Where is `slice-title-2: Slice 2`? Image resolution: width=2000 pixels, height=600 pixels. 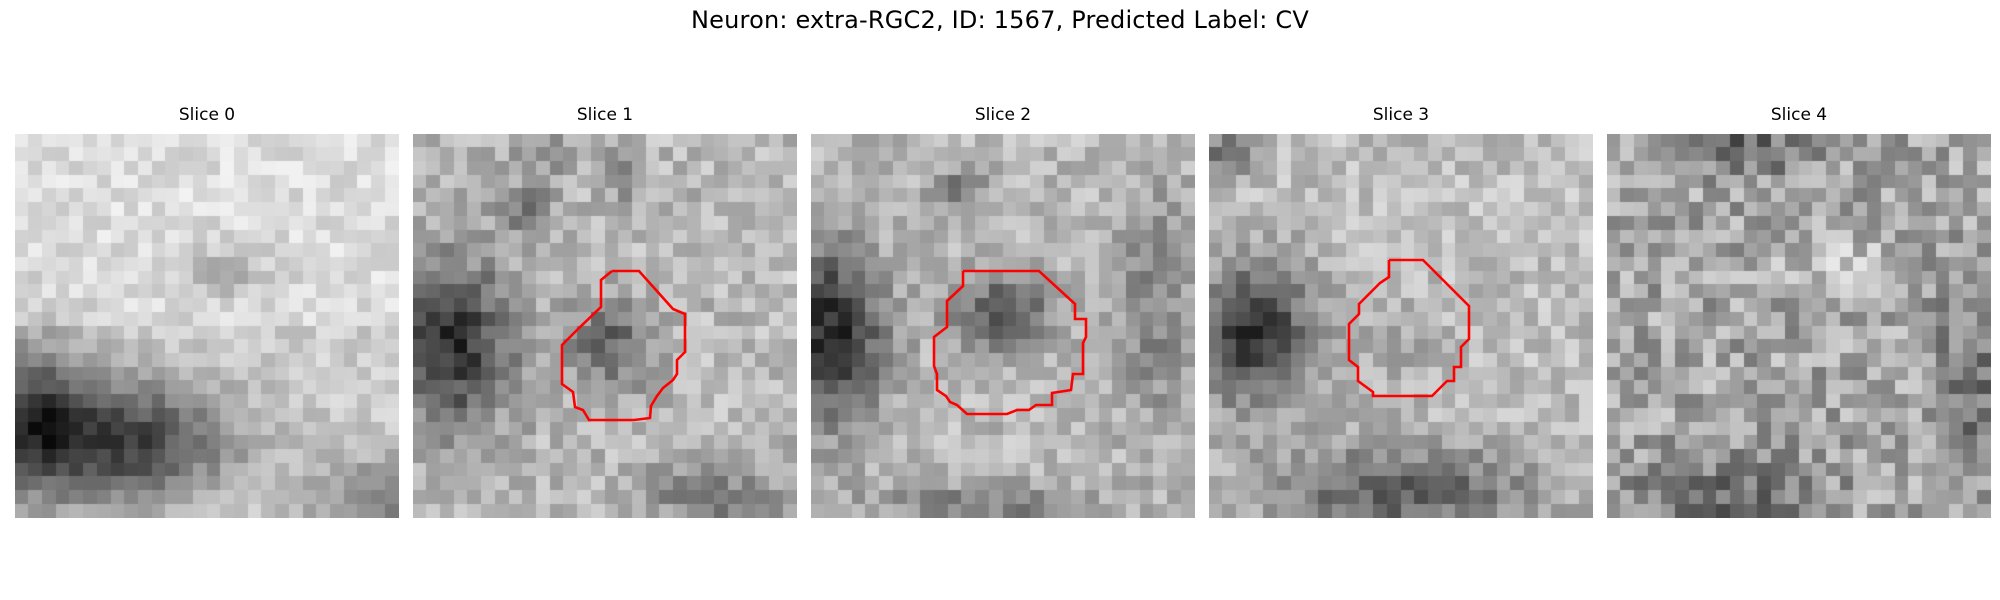
slice-title-2: Slice 2 is located at coordinates (1003, 115).